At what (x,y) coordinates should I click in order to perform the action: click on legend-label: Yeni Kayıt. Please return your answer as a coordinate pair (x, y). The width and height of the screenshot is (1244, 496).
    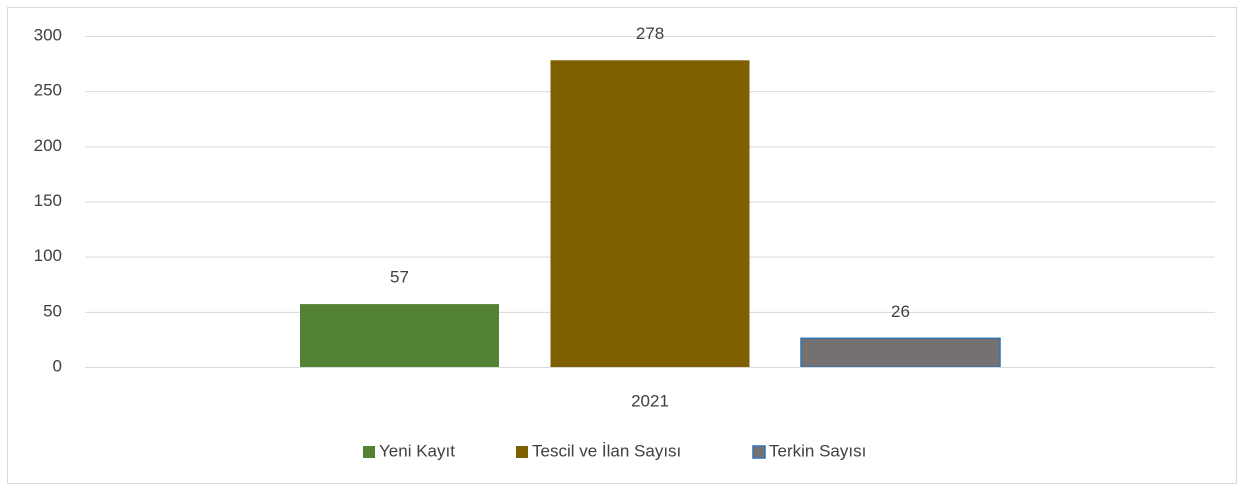
    Looking at the image, I should click on (417, 450).